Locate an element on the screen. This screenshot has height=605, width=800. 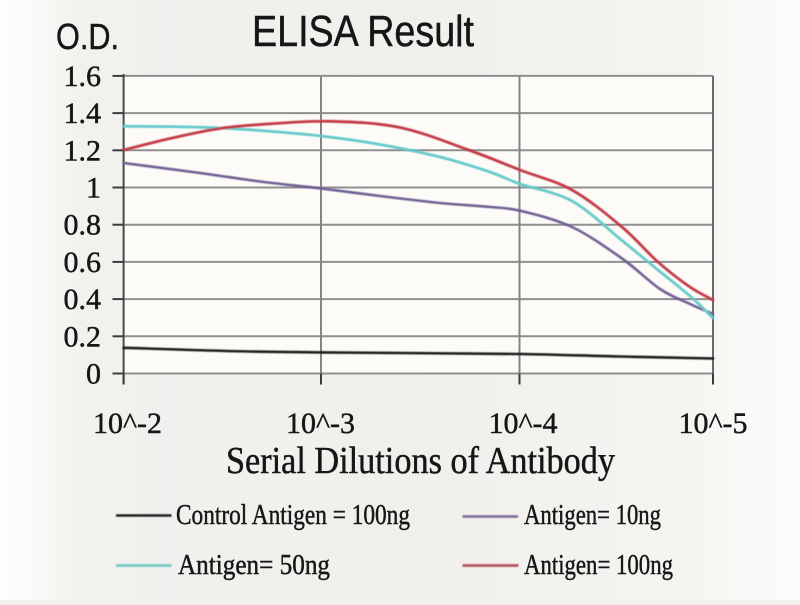
svg-text: 1 is located at coordinates (93, 188).